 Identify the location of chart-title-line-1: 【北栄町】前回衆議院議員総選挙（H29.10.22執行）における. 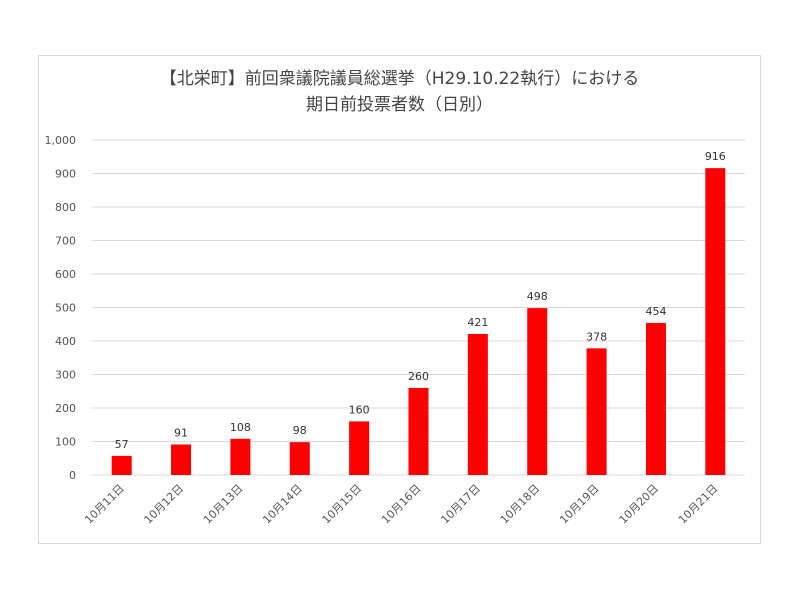
(399, 79).